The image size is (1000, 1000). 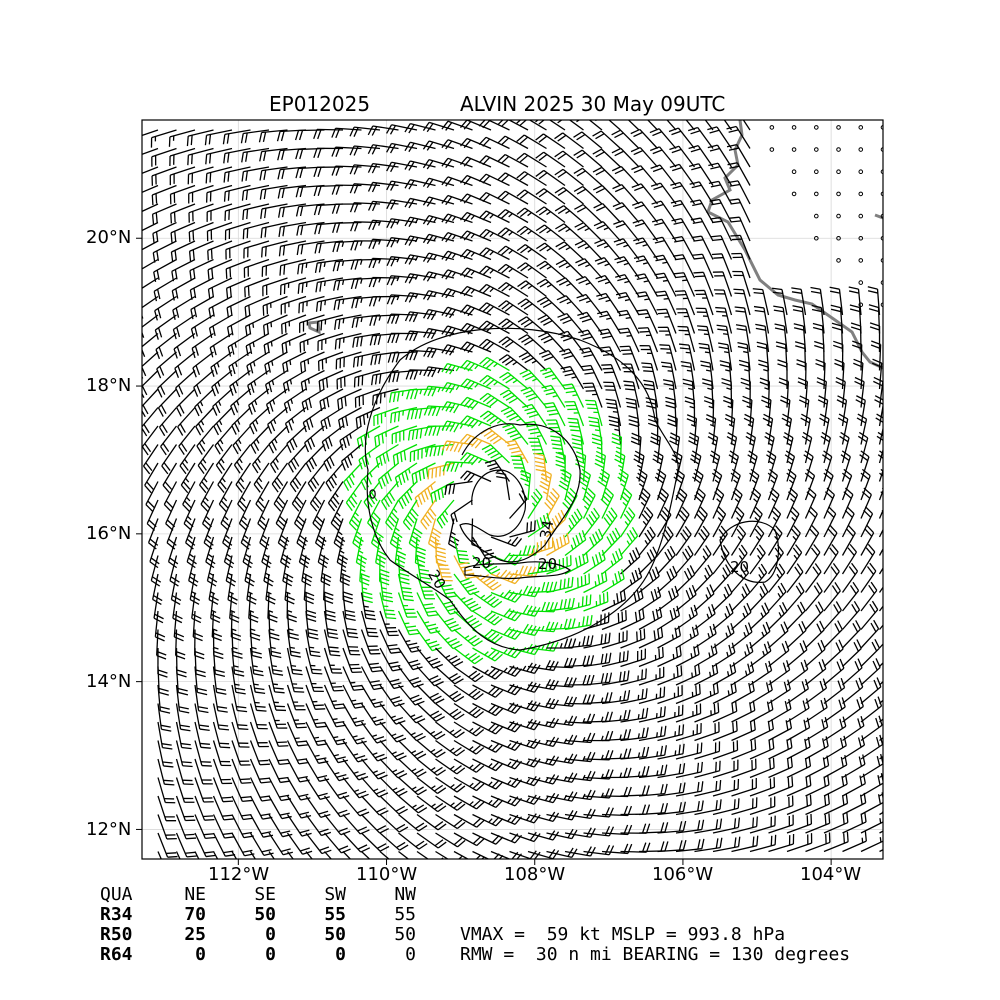 I want to click on contour-label: 20, so click(x=481, y=563).